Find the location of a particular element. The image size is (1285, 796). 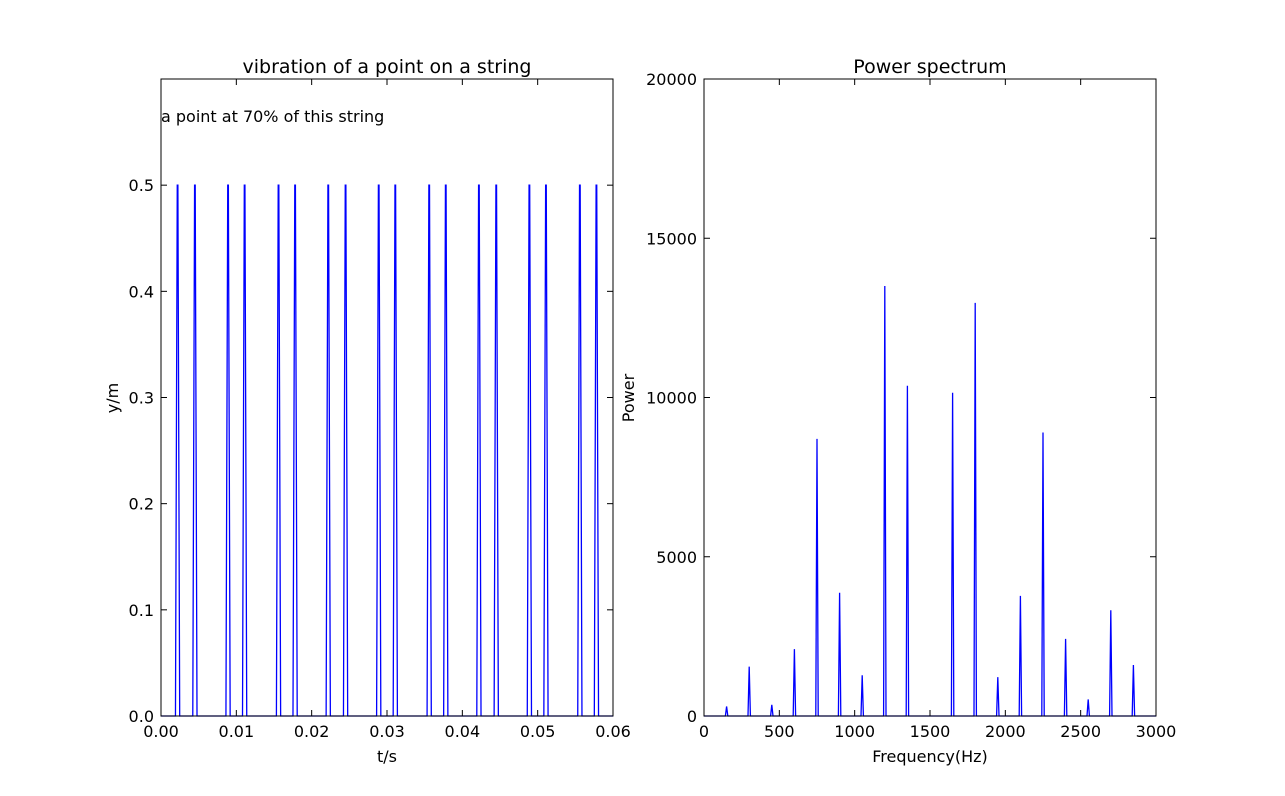

vibration-x-tick-label: 0.06 is located at coordinates (613, 731).